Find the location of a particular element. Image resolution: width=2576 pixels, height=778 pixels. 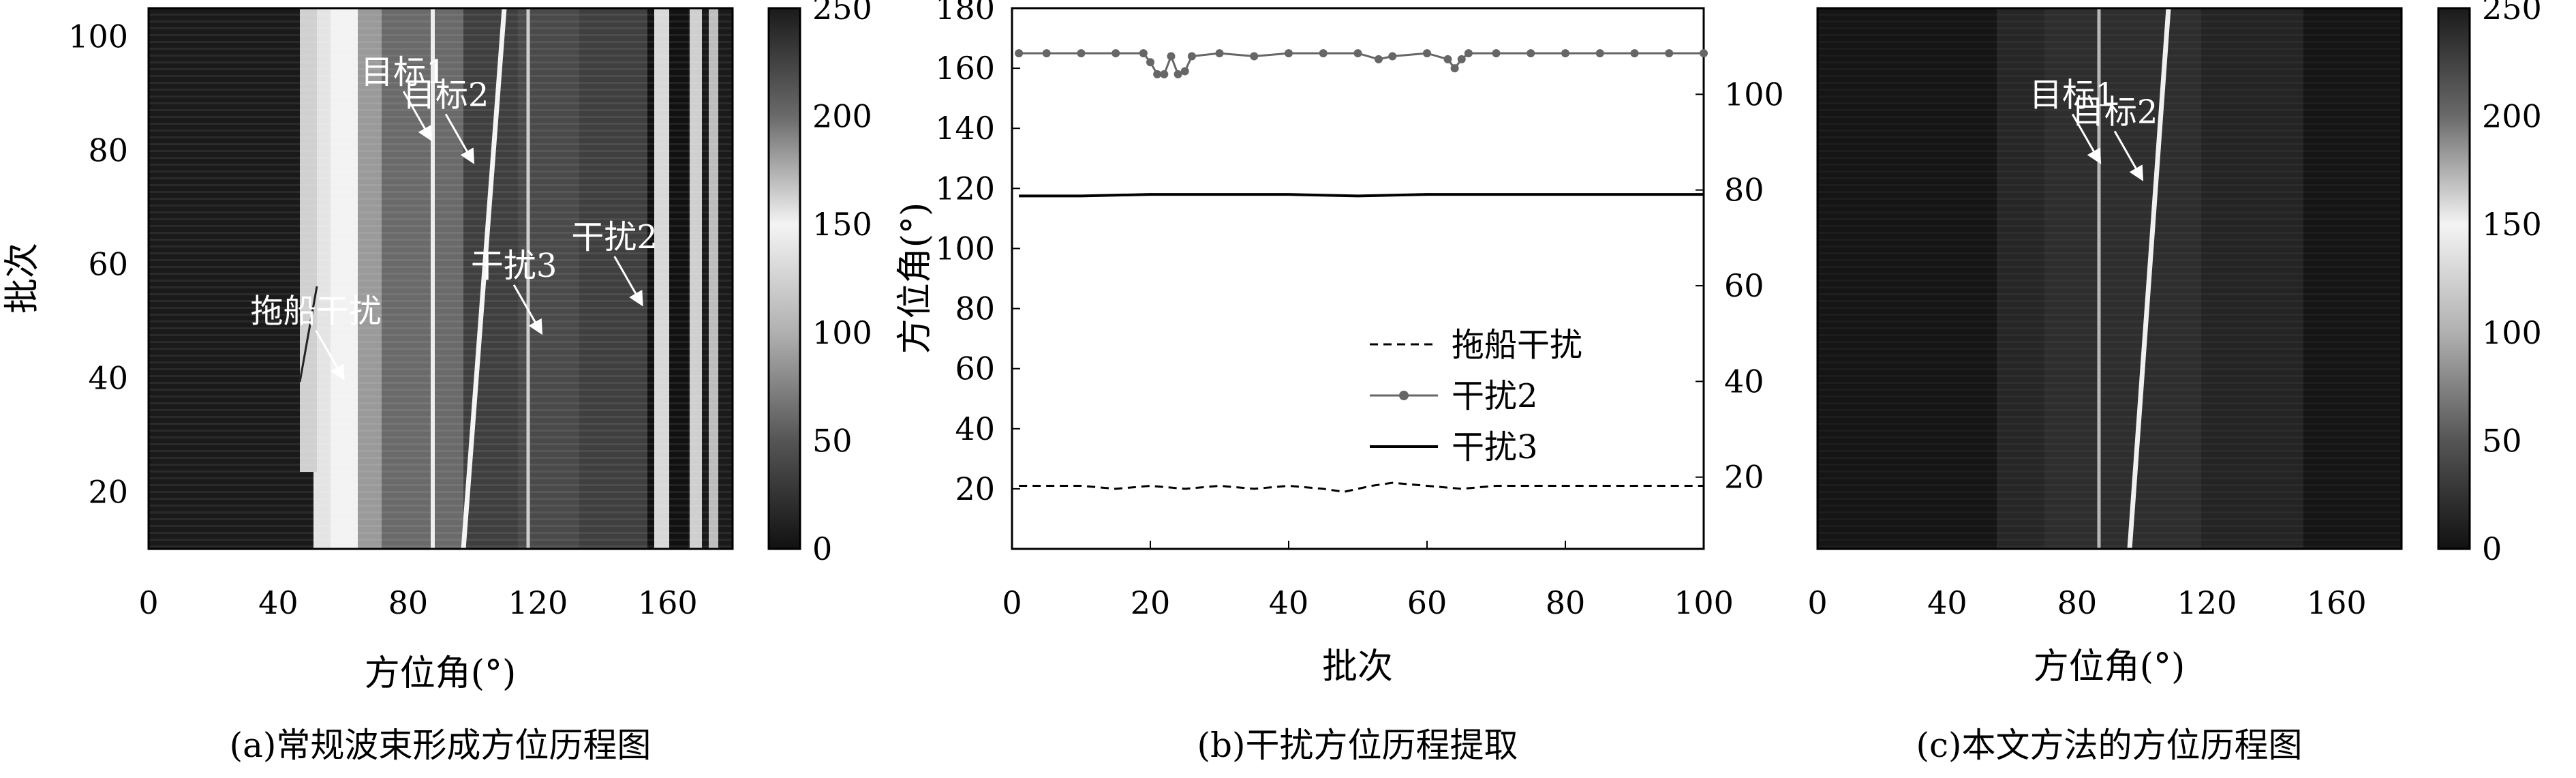

x-ticks-b: 0 20 40 60 80 100 is located at coordinates (1368, 581).